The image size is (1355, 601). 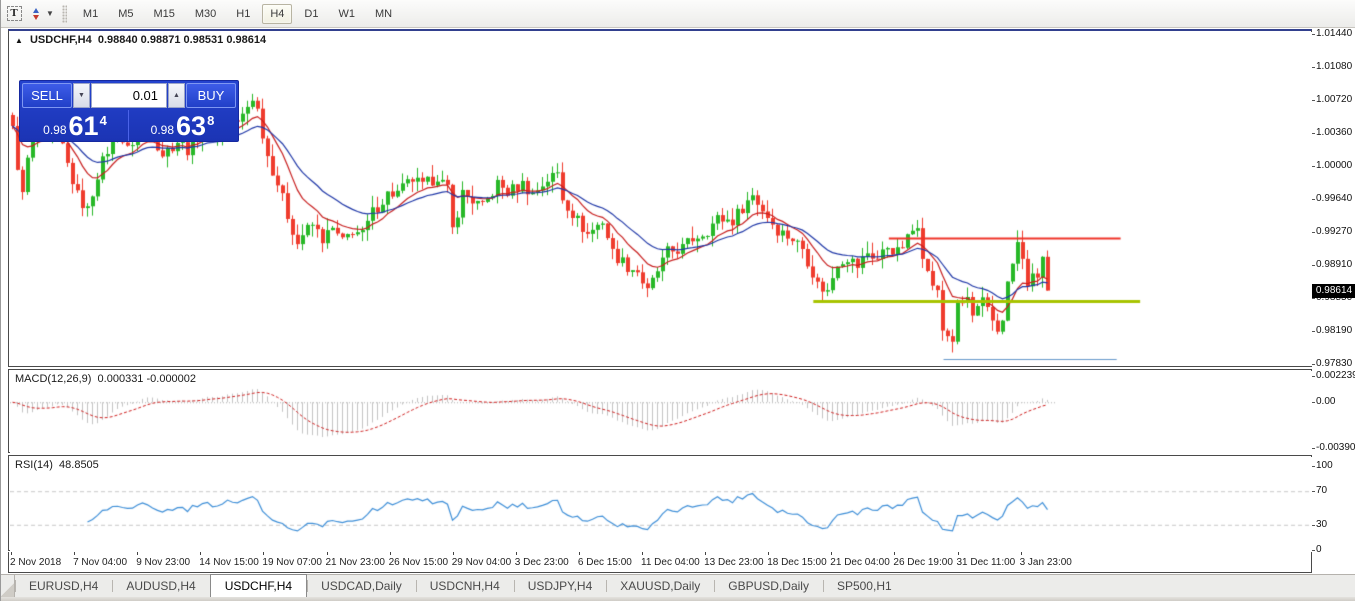 I want to click on toolbar-grip, so click(x=64, y=13).